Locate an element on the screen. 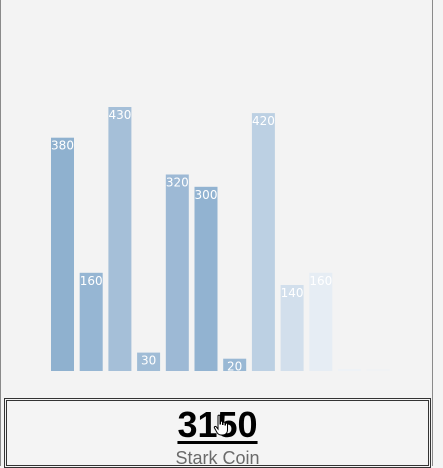 The width and height of the screenshot is (443, 468). bar-value-label: 320 is located at coordinates (177, 183).